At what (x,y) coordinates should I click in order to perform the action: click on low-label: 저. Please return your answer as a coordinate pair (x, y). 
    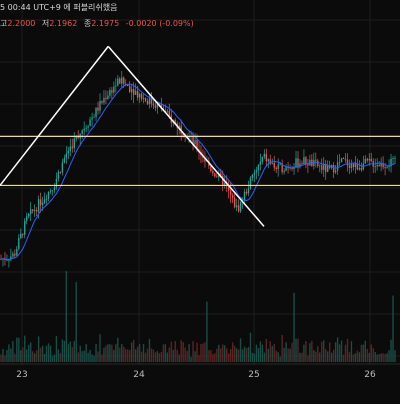
    Looking at the image, I should click on (45, 23).